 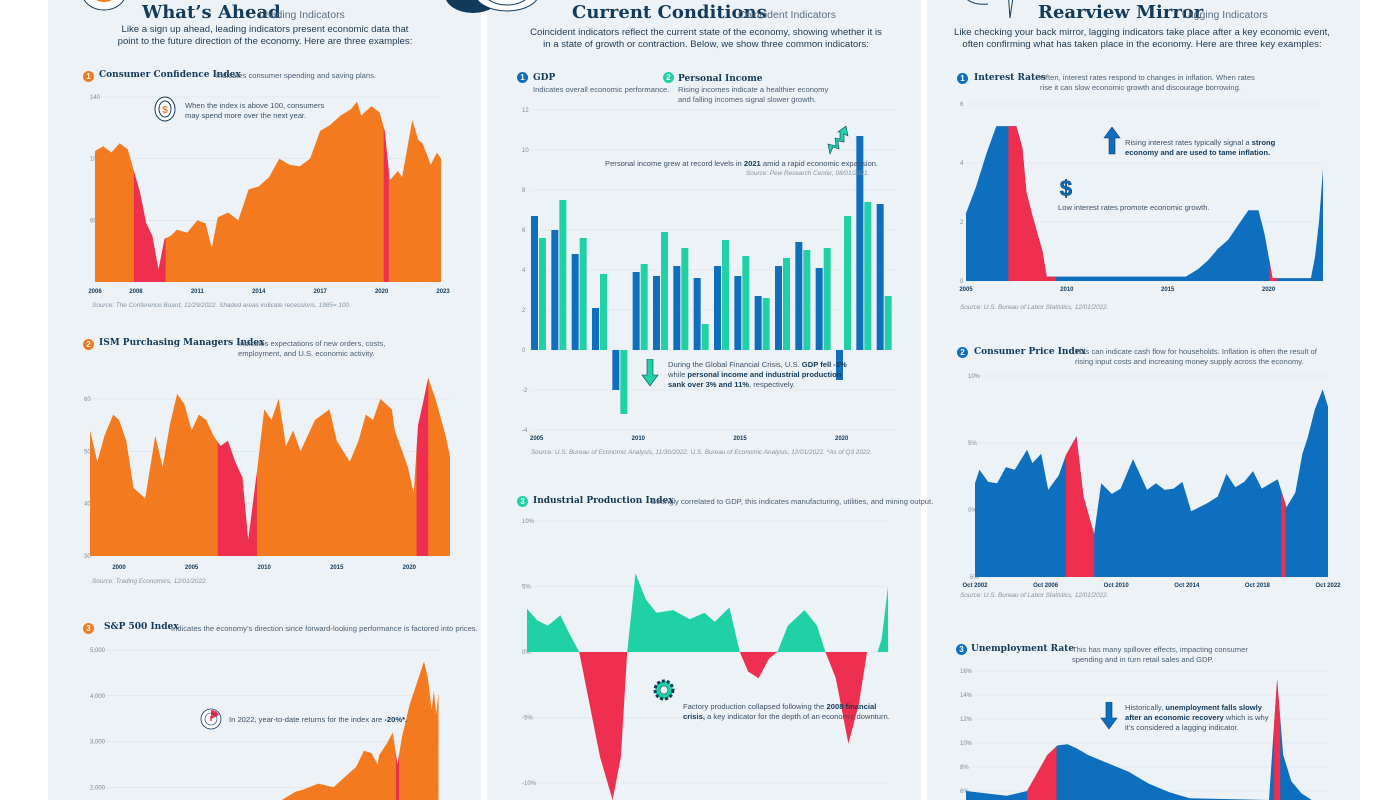 I want to click on arrow-up-zigzag-icon, so click(x=838, y=141).